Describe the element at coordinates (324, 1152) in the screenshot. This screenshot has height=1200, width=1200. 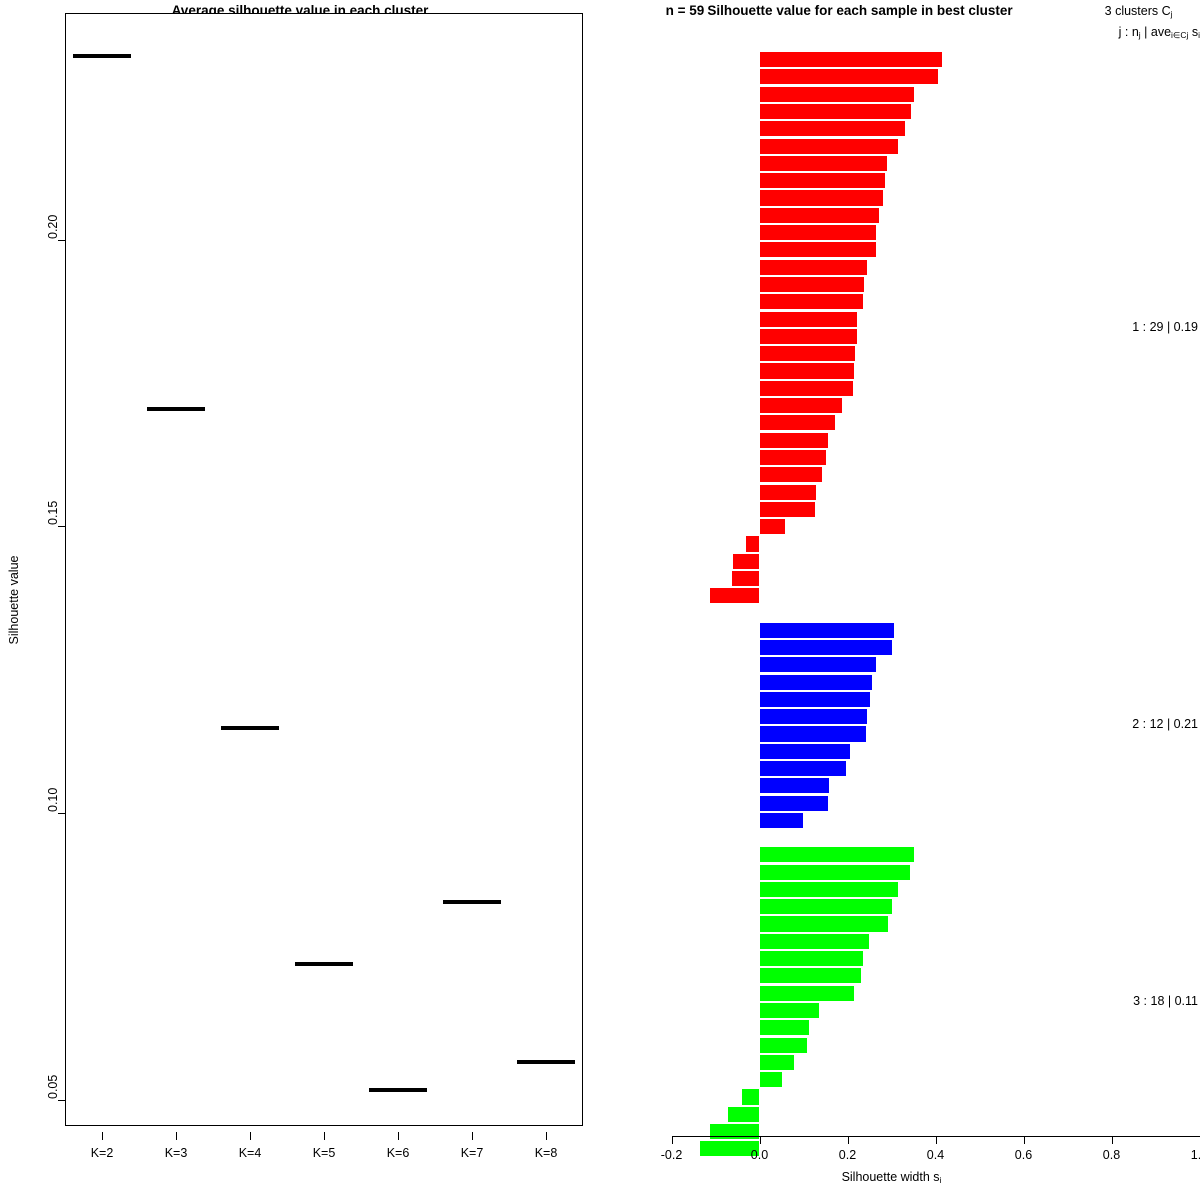
I see `left-x-axis: K=2 K=3 K=4 K=5 K=6 K=7 K=8` at that location.